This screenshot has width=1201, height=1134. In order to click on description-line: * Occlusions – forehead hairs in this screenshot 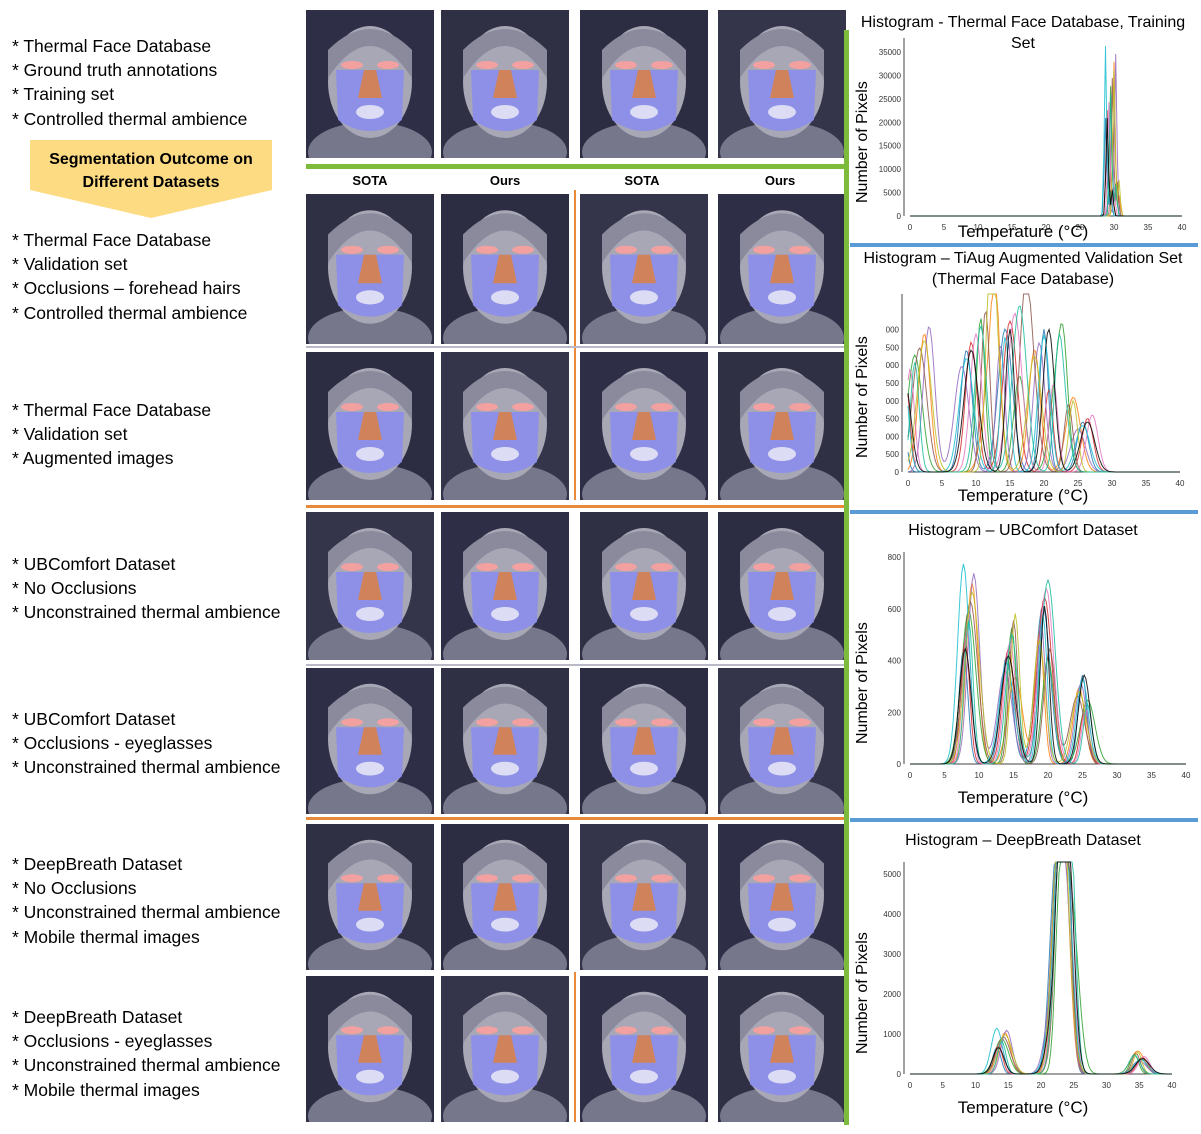, I will do `click(126, 288)`.